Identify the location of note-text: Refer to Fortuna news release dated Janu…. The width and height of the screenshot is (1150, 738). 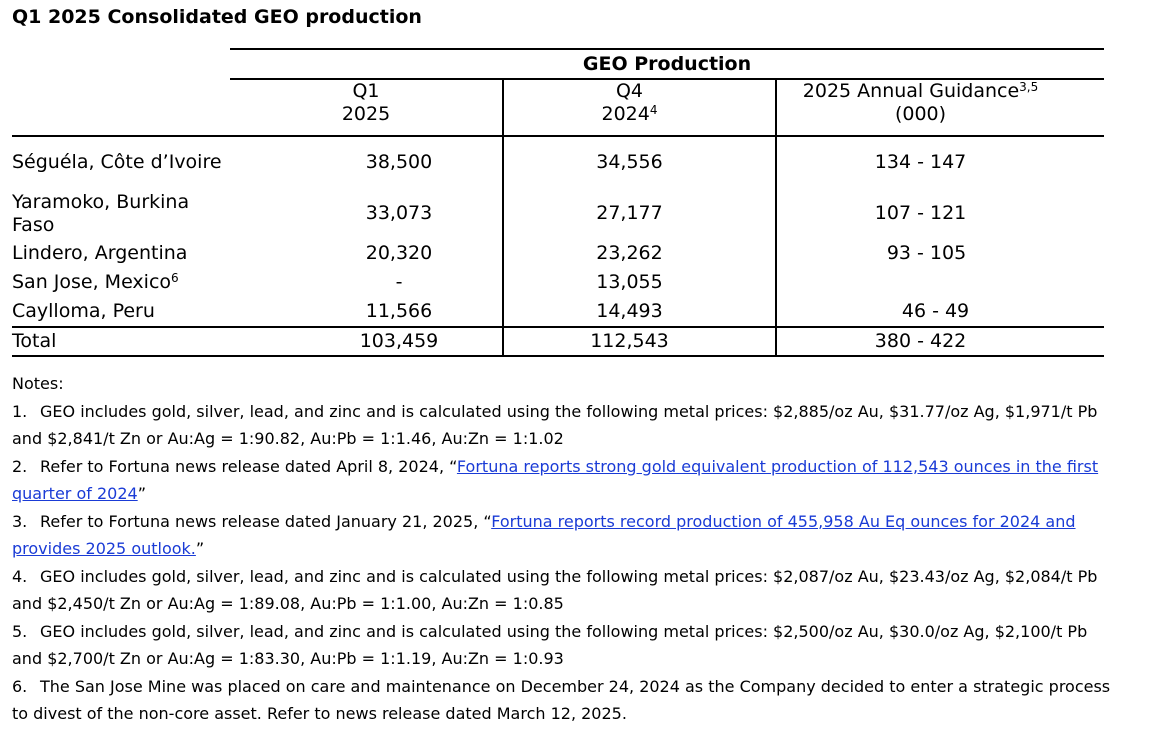
(266, 521).